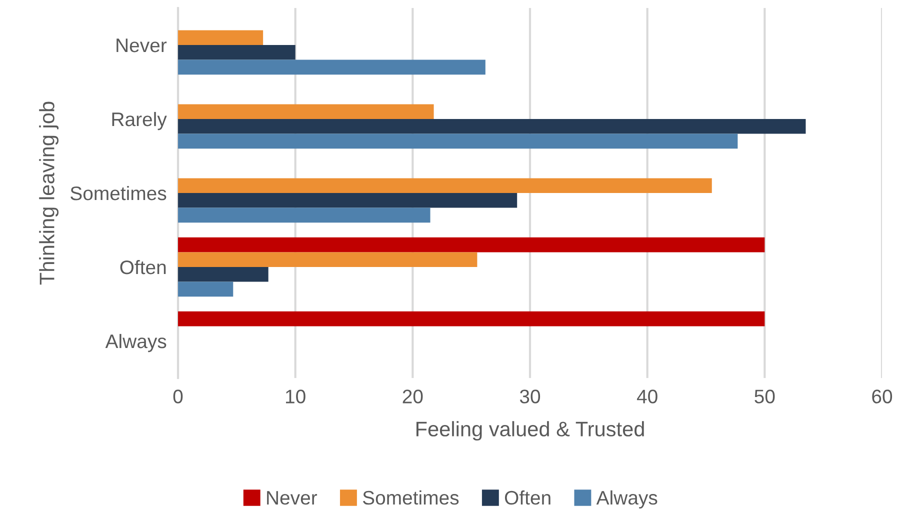 The height and width of the screenshot is (526, 902). Describe the element at coordinates (882, 397) in the screenshot. I see `x-tick-label: 60` at that location.